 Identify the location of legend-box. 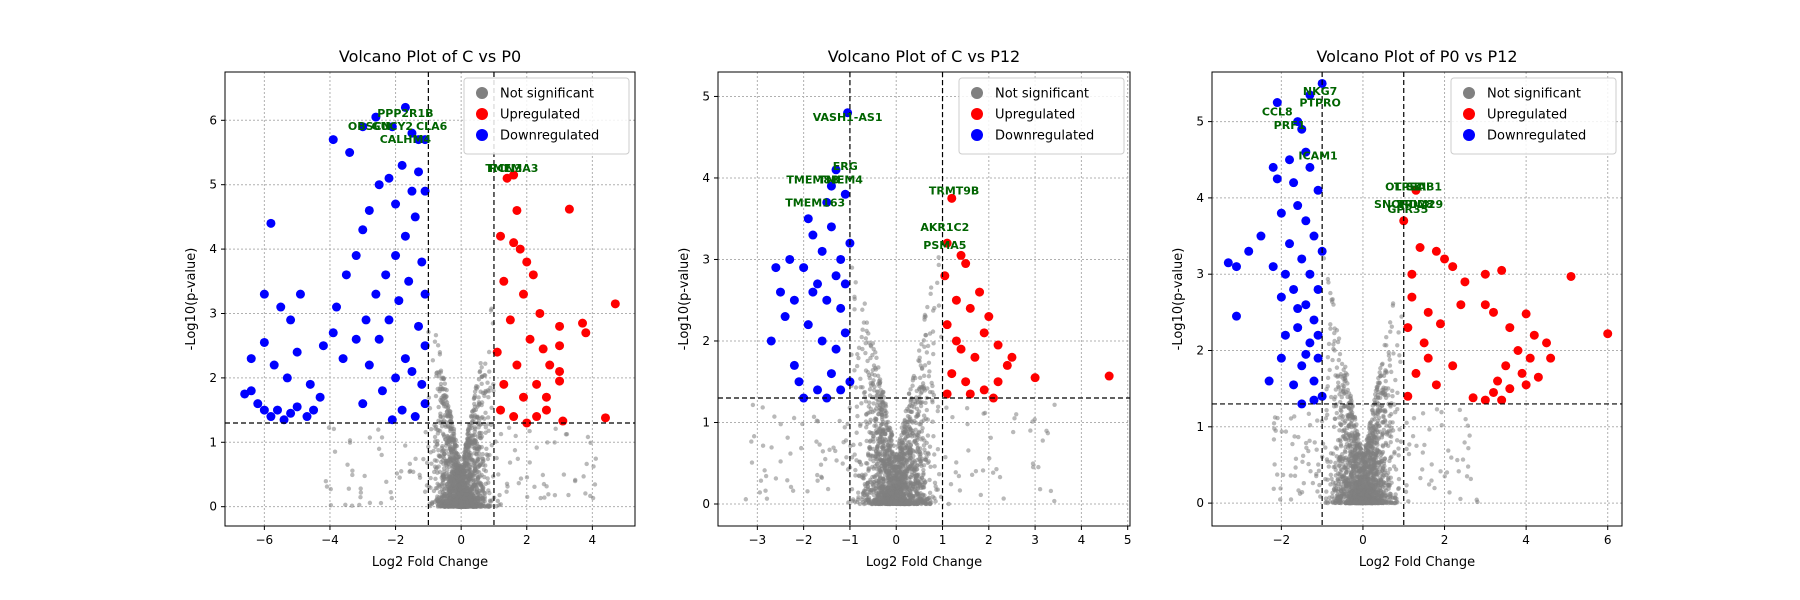
(546, 116).